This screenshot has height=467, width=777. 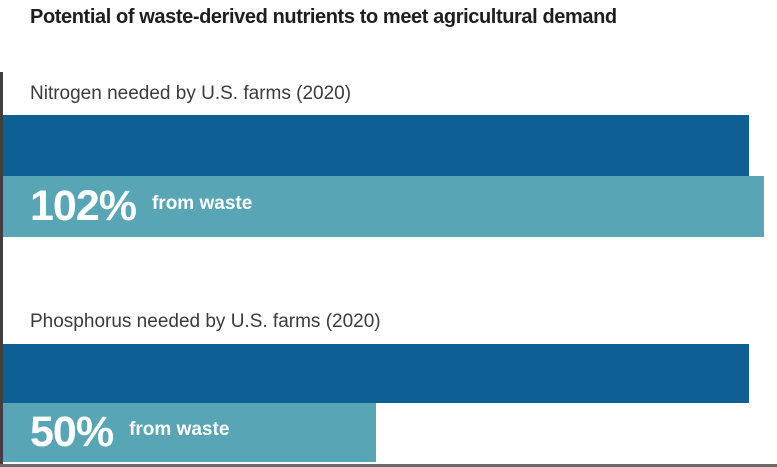 I want to click on waste-bar-phosphorus: 50% from waste, so click(x=189, y=432).